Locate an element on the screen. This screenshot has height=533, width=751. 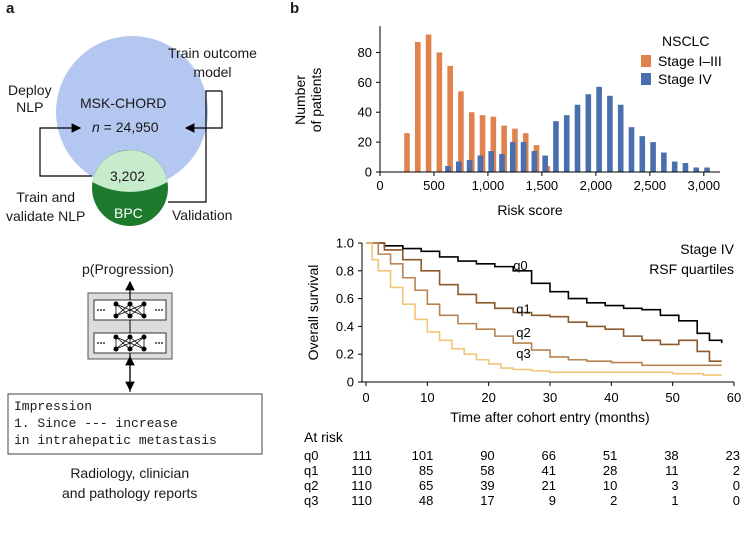
km-x-tick-label: 50 is located at coordinates (672, 397).